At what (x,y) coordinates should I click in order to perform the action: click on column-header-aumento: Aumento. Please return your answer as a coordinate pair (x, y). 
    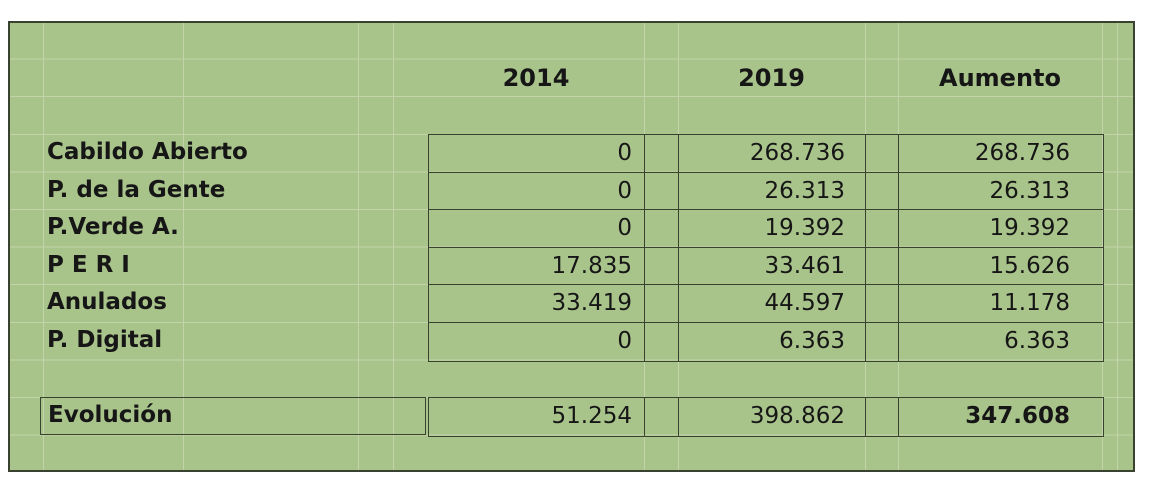
    Looking at the image, I should click on (1000, 78).